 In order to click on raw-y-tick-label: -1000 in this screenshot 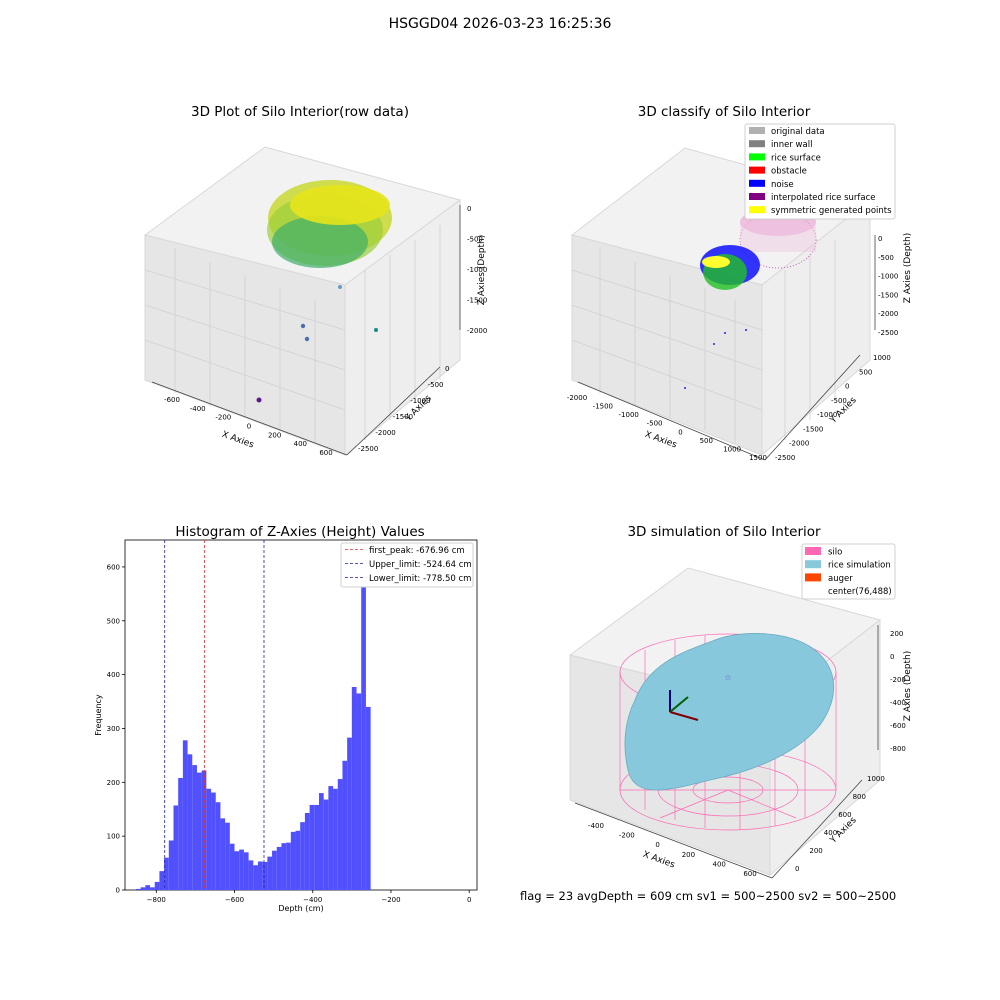, I will do `click(420, 401)`.